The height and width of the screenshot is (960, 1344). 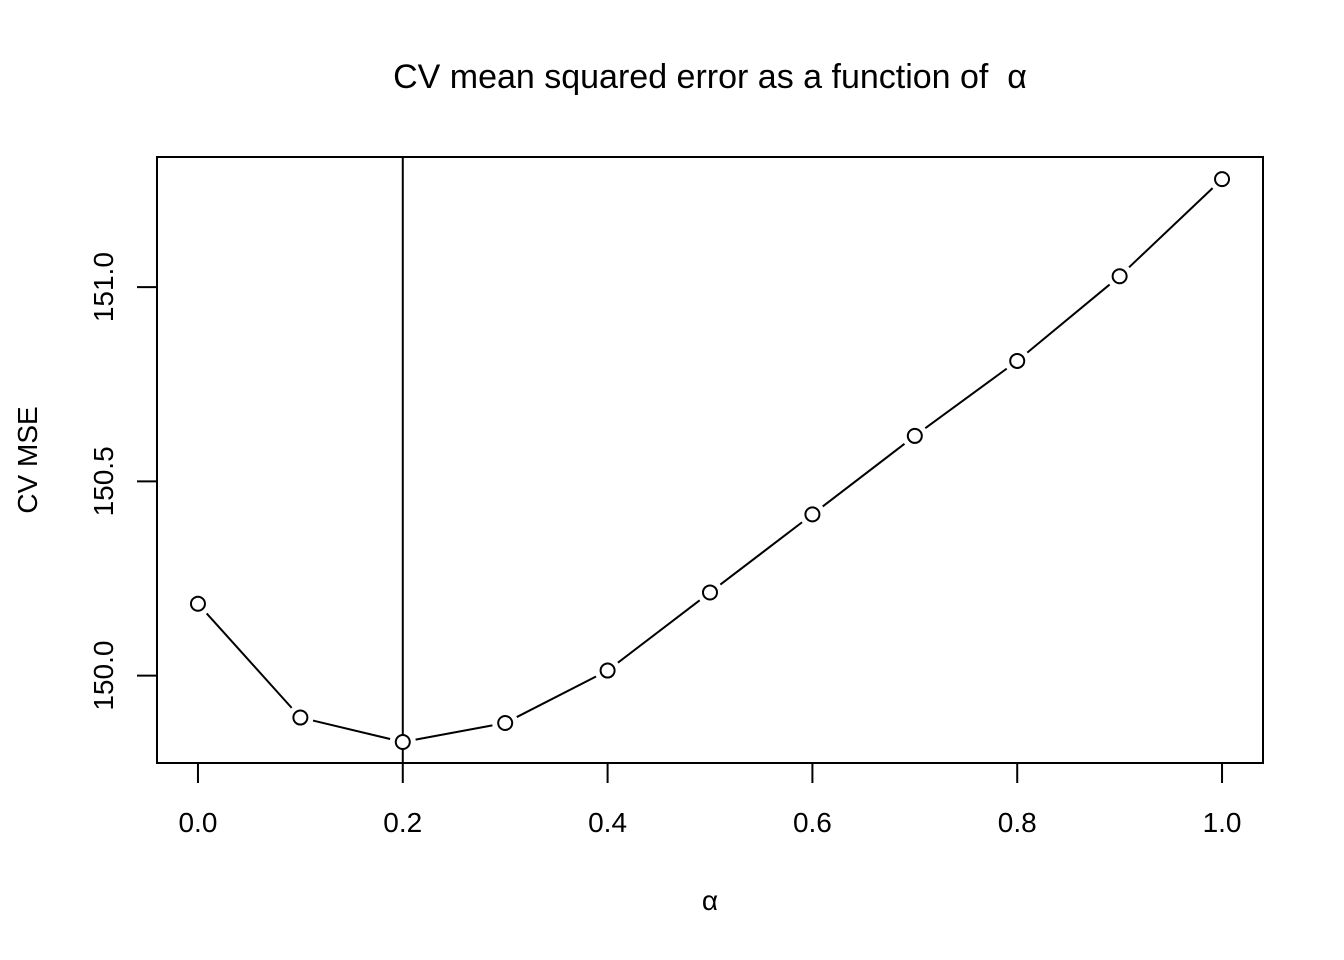 I want to click on x-axis: 0.0 0.2 0.4 0.6 0.8 1.0, so click(x=710, y=800).